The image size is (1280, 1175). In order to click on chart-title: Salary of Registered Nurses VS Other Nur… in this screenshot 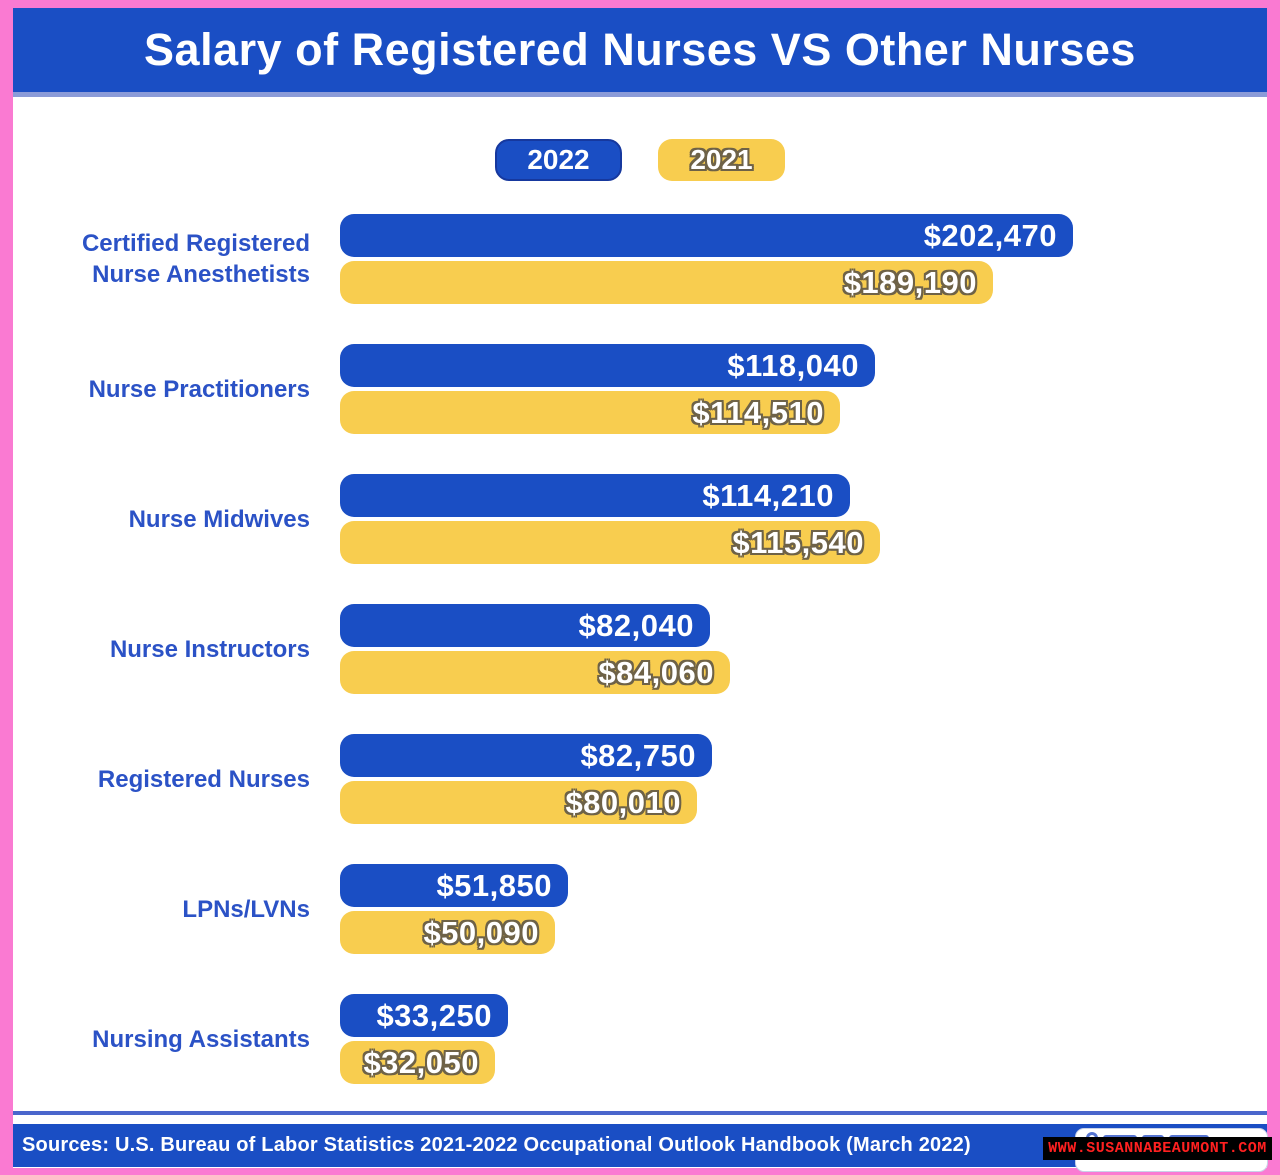, I will do `click(640, 49)`.